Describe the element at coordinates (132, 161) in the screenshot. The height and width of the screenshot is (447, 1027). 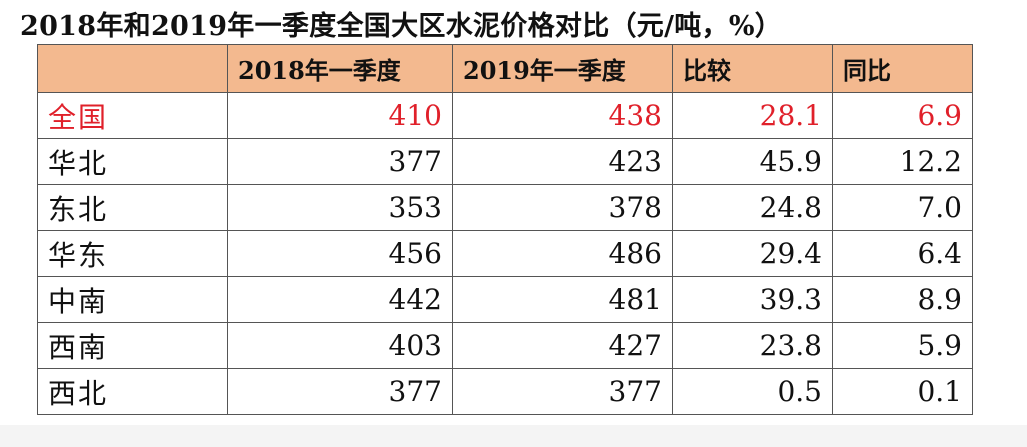
I see `region-cell: 华北` at that location.